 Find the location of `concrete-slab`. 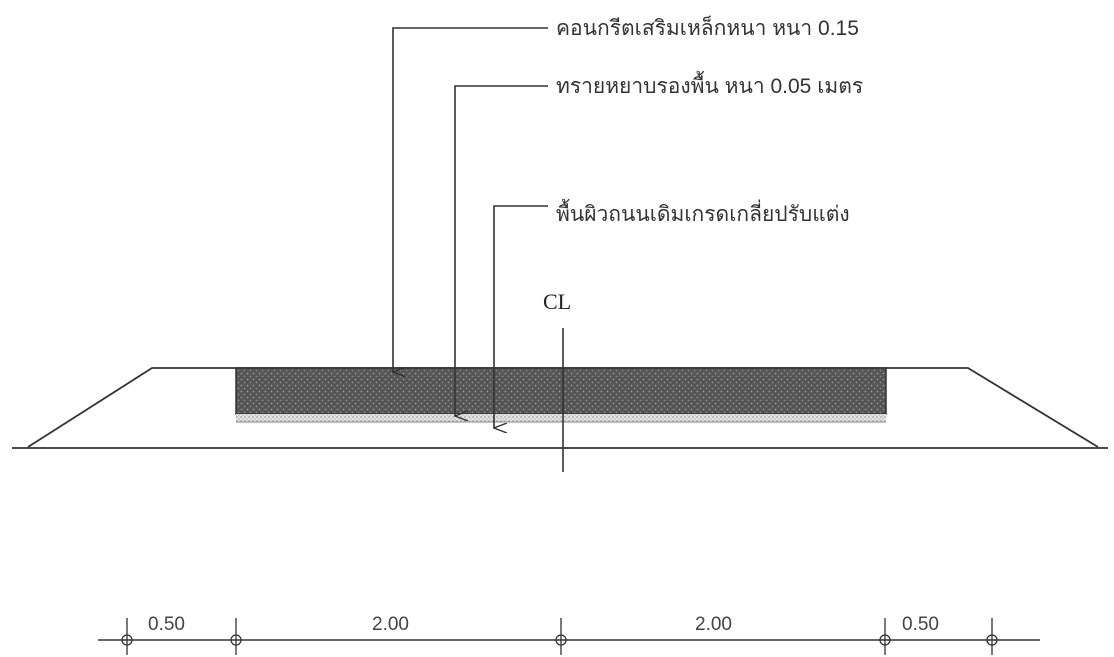

concrete-slab is located at coordinates (561, 391).